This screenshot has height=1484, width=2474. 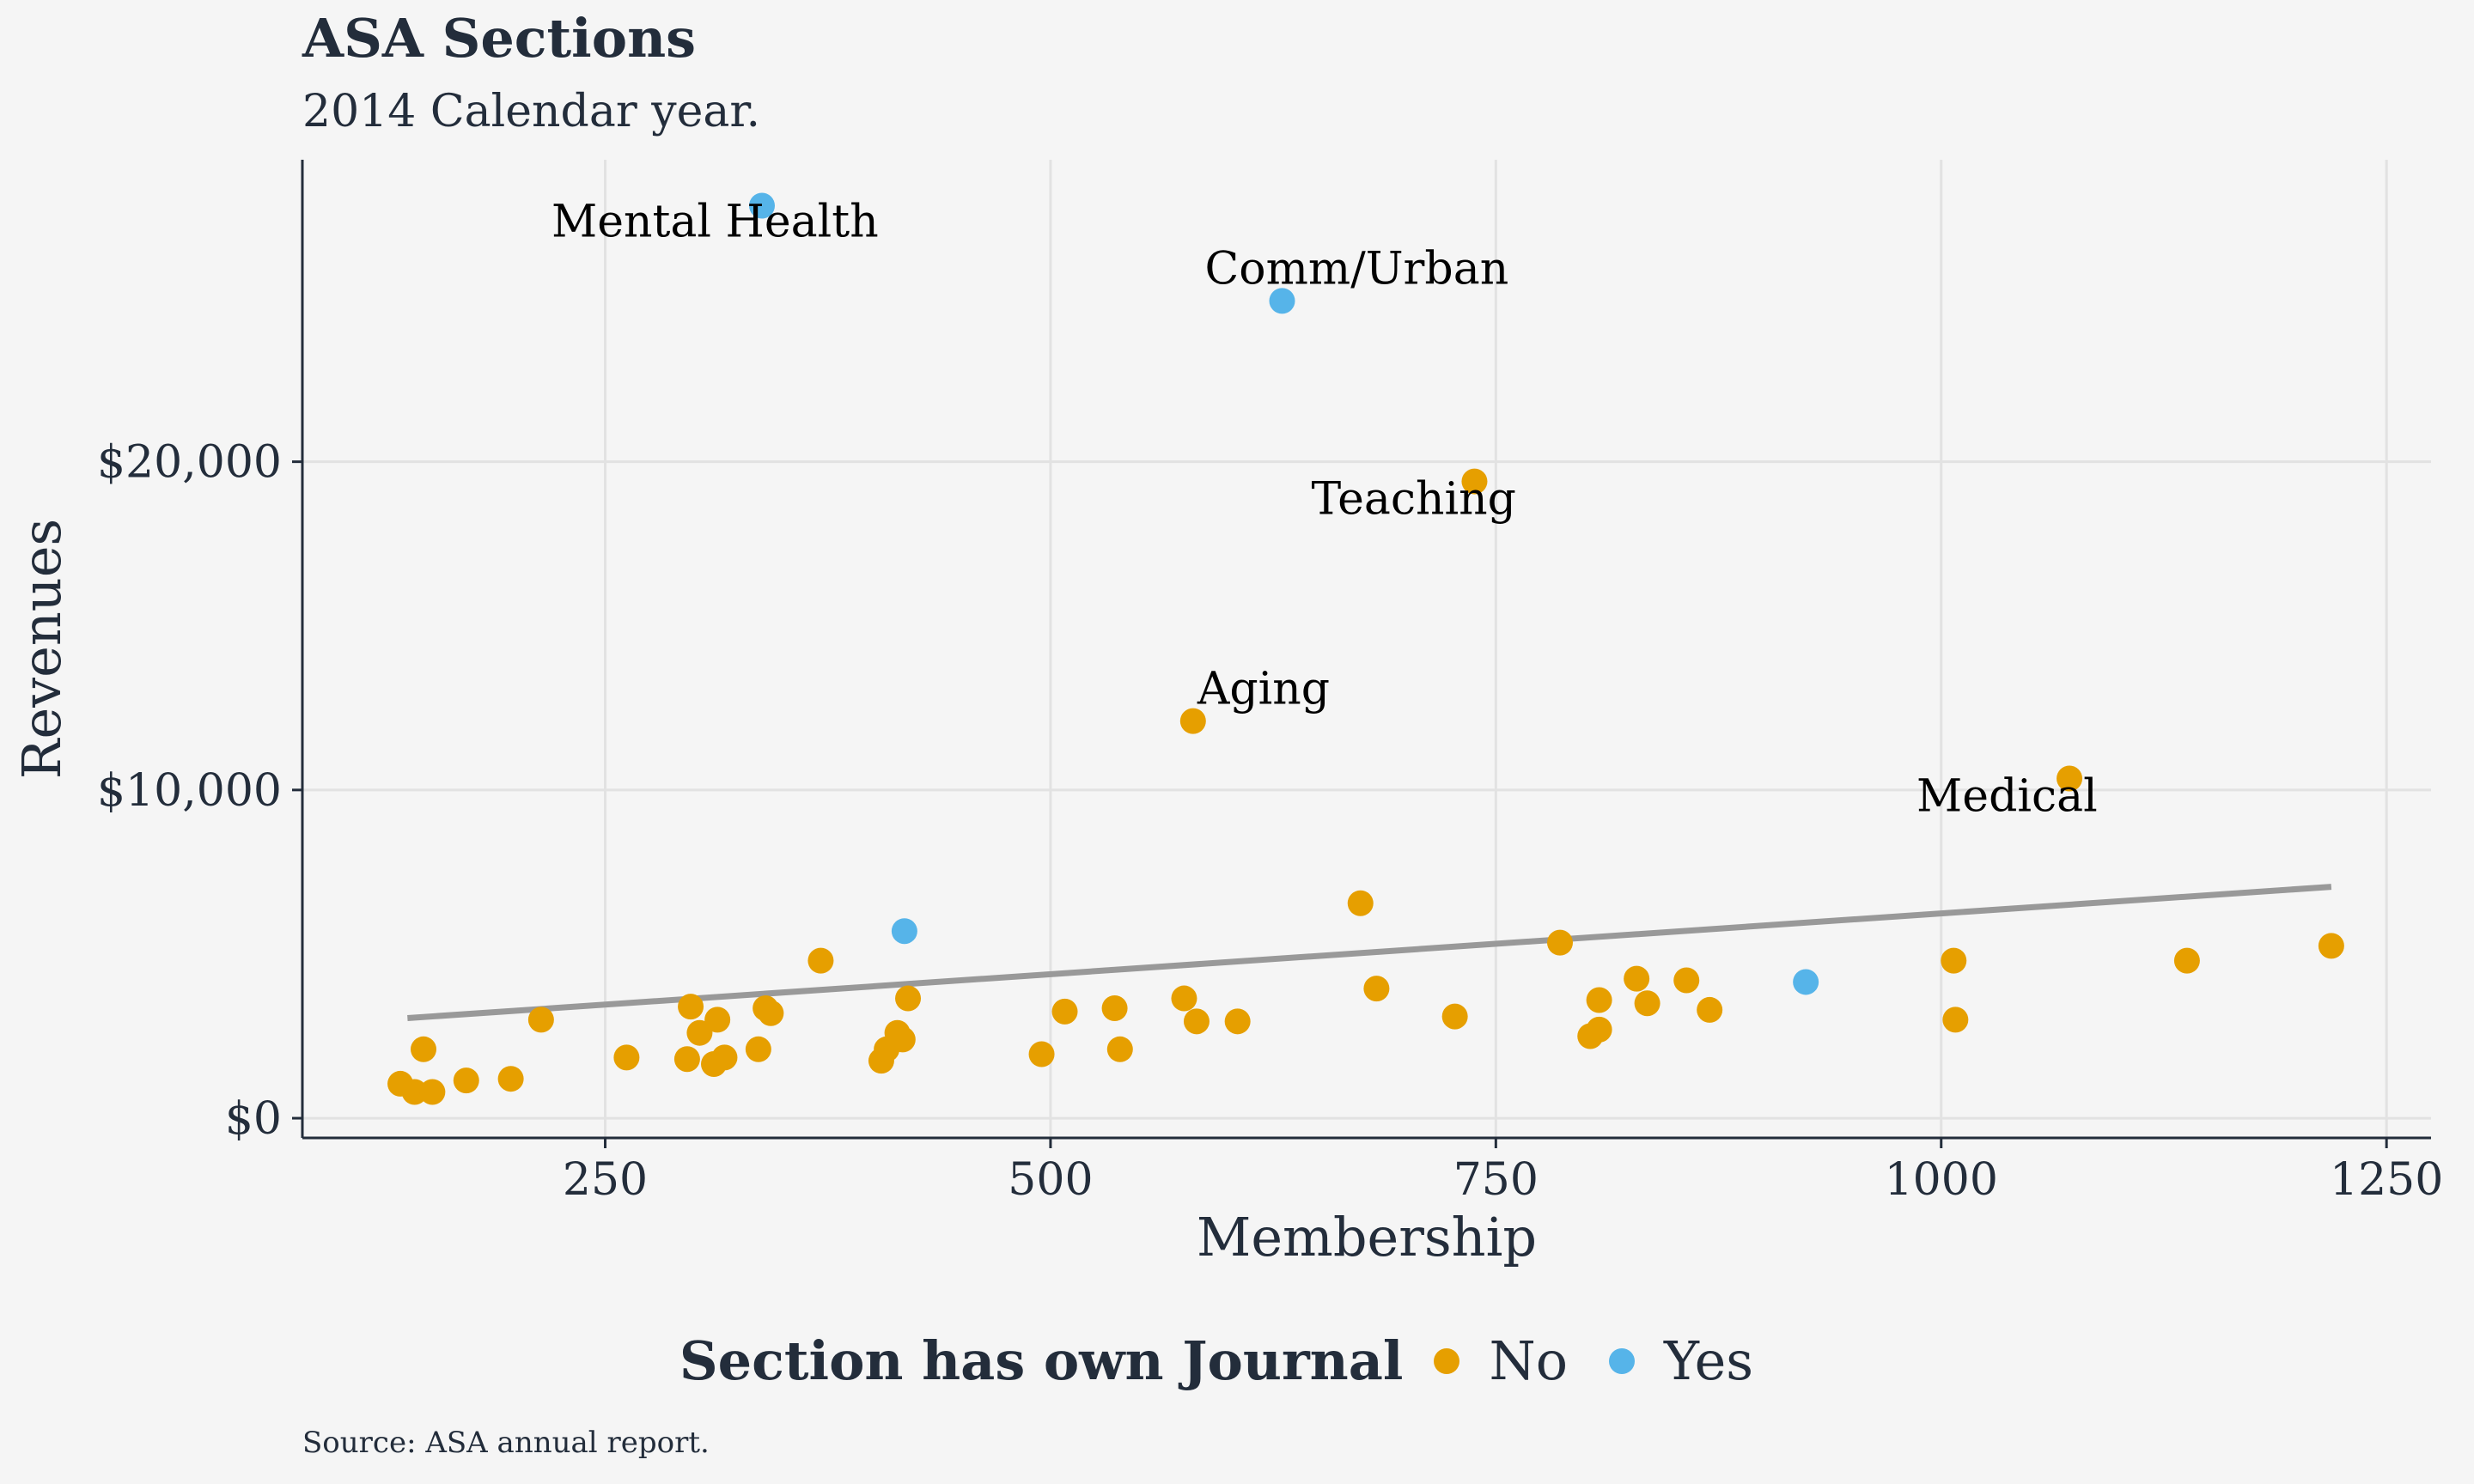 What do you see at coordinates (499, 39) in the screenshot?
I see `chart-title: ASA Sections` at bounding box center [499, 39].